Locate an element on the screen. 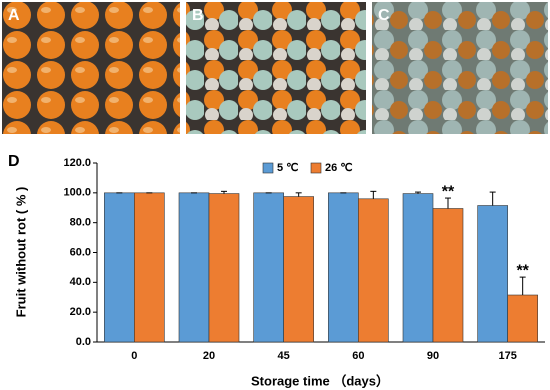 The image size is (550, 390). x-tick-label: 175 is located at coordinates (507, 356).